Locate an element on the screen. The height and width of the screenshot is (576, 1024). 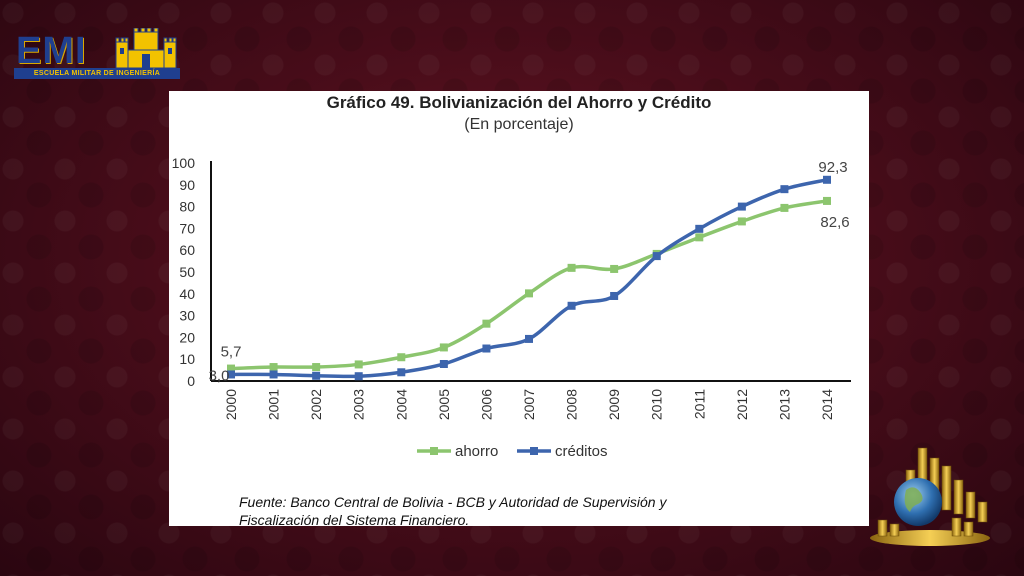
x-tick-label: 2005 is located at coordinates (444, 404).